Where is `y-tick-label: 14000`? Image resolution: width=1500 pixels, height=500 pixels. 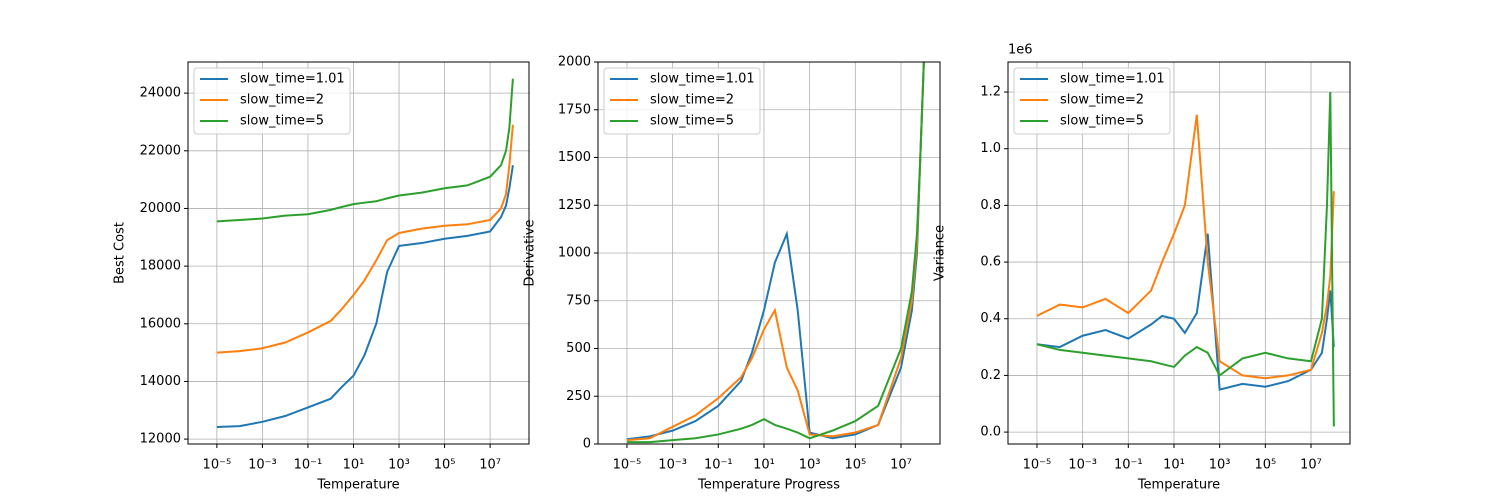
y-tick-label: 14000 is located at coordinates (160, 381).